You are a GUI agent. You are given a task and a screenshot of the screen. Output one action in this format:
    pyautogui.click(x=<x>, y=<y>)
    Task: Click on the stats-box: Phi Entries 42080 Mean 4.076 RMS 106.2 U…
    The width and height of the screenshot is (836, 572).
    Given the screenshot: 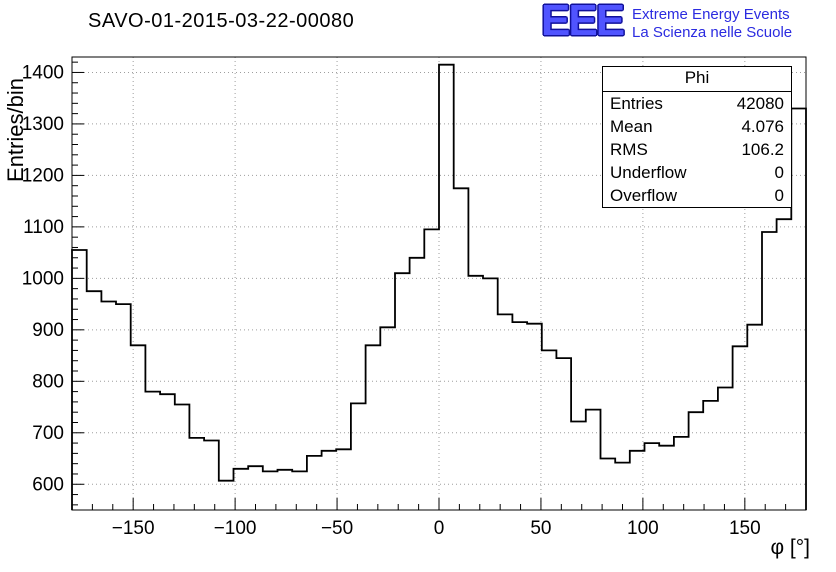 What is the action you would take?
    pyautogui.click(x=697, y=137)
    